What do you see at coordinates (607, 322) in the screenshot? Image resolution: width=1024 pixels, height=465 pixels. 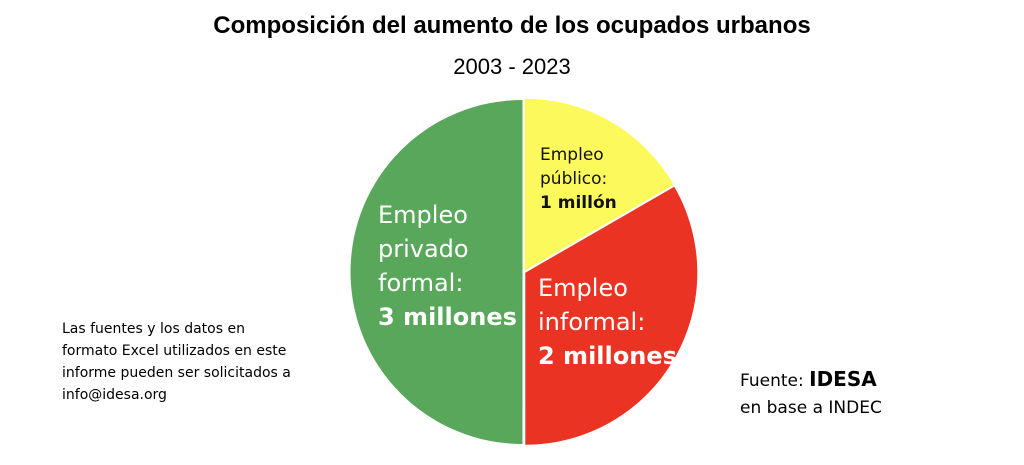 I see `slice-label: Empleo informal: 2 millones` at bounding box center [607, 322].